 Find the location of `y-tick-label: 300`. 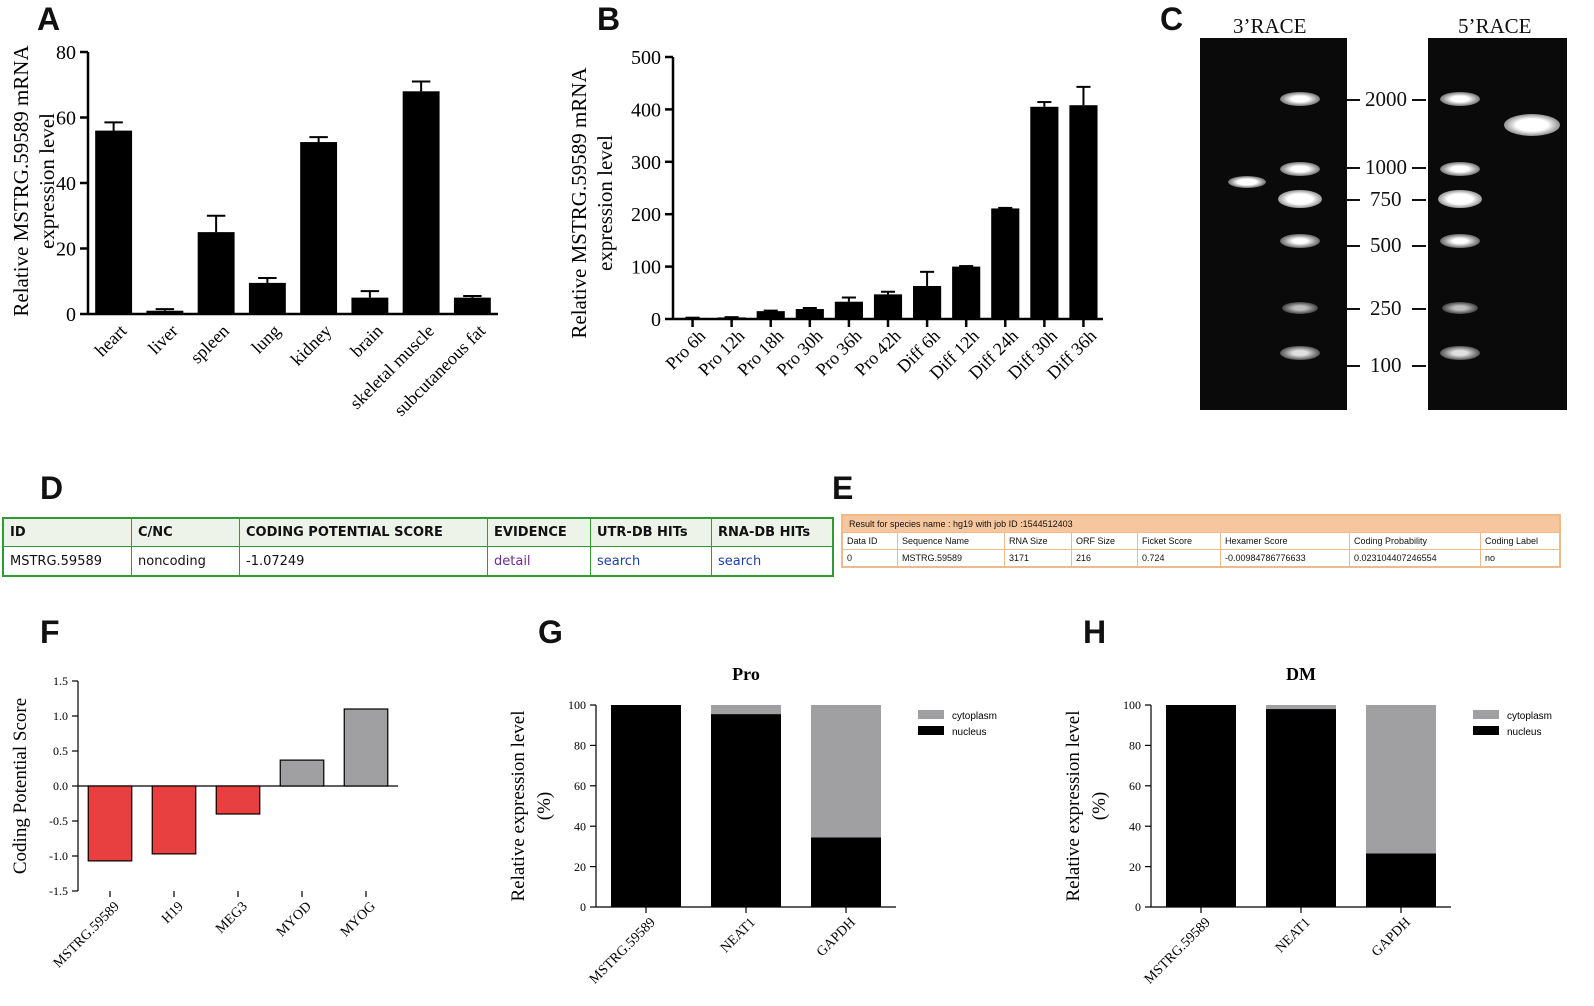

y-tick-label: 300 is located at coordinates (646, 163).